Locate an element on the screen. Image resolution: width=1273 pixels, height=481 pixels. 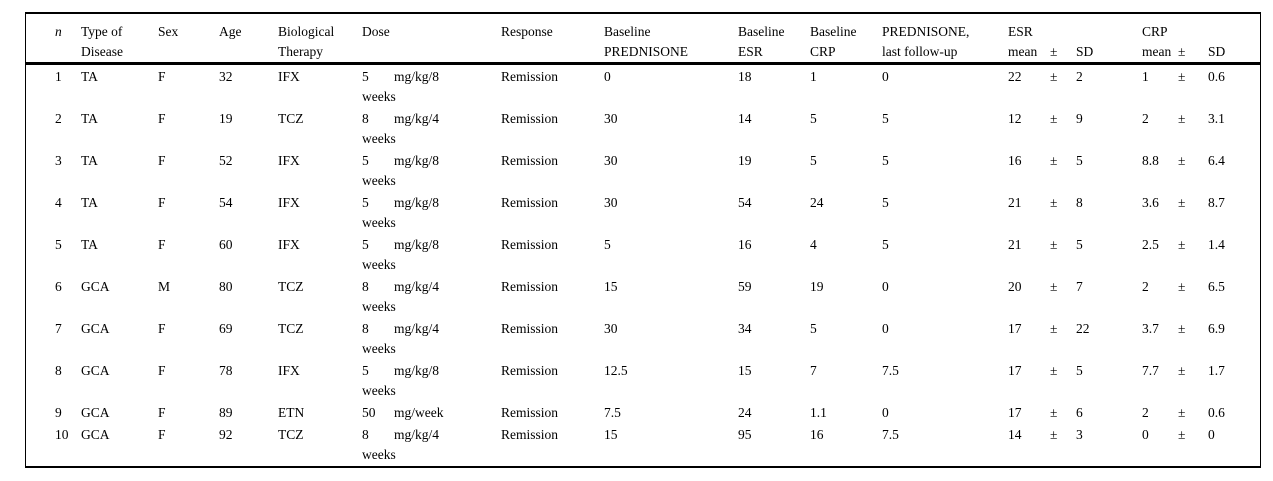
cell-baseline-esr: 18 is located at coordinates (745, 76).